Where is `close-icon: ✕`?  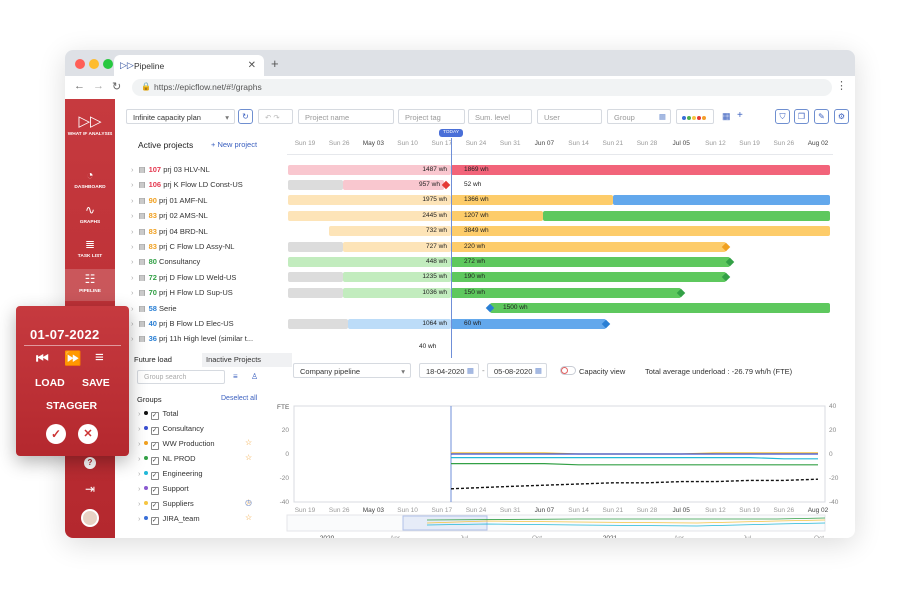
close-icon: ✕ is located at coordinates (251, 65).